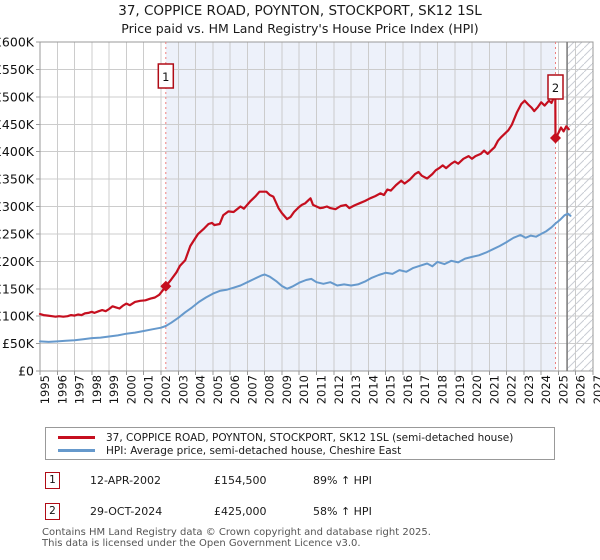 The width and height of the screenshot is (600, 560). Describe the element at coordinates (76, 437) in the screenshot. I see `legend-swatch-red` at that location.